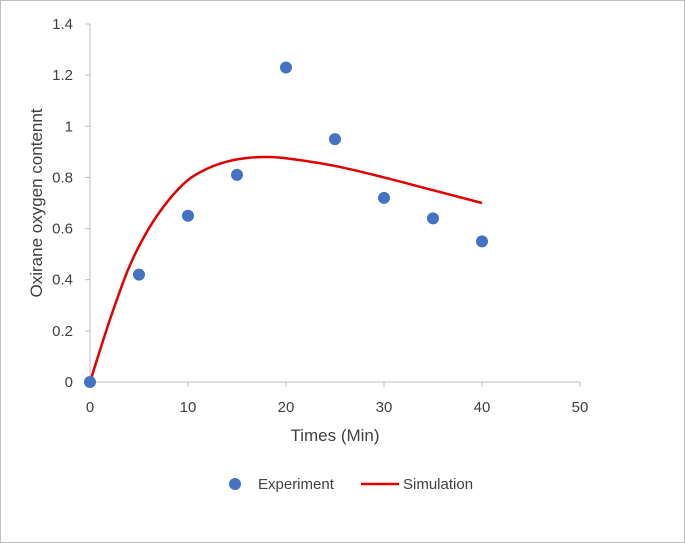  What do you see at coordinates (62, 75) in the screenshot?
I see `y-tick-label: 1.2` at bounding box center [62, 75].